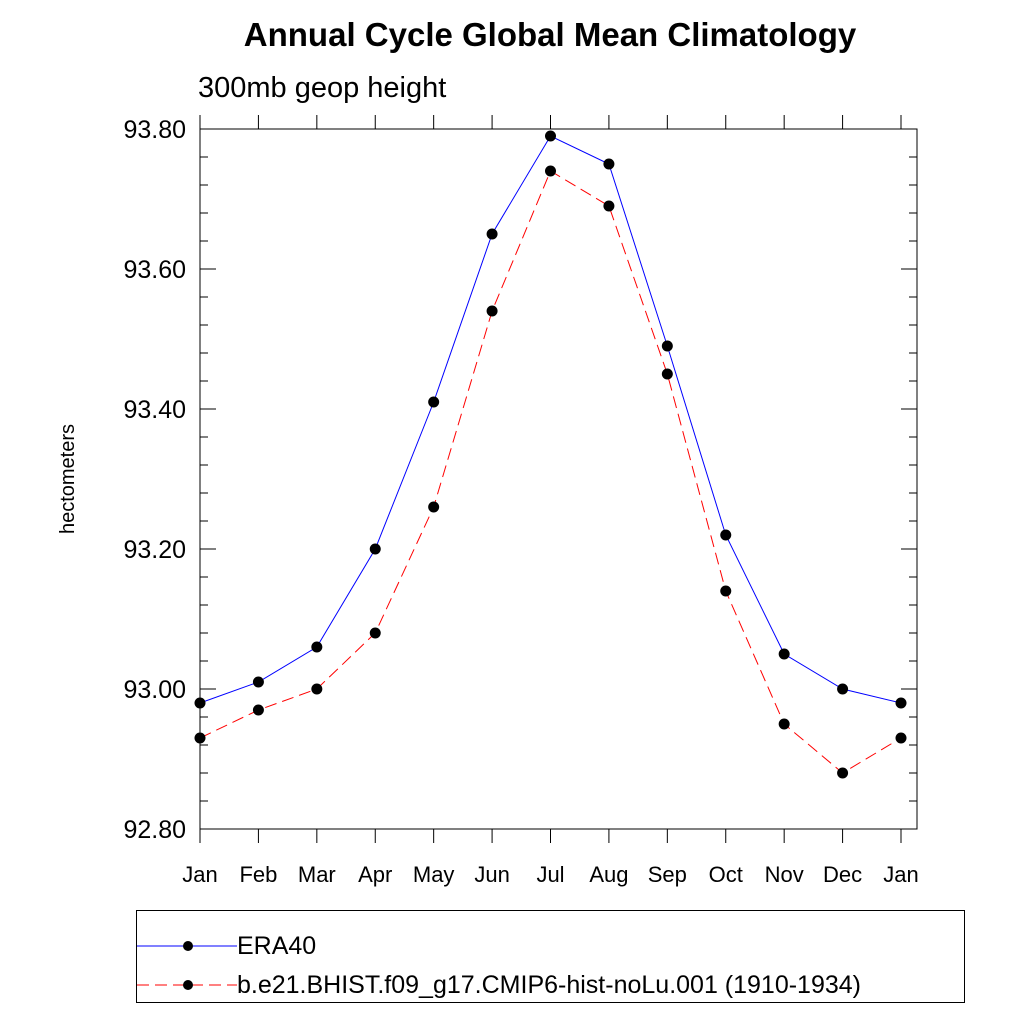 This screenshot has height=1024, width=1024. Describe the element at coordinates (667, 874) in the screenshot. I see `x-tick-label: Sep` at that location.